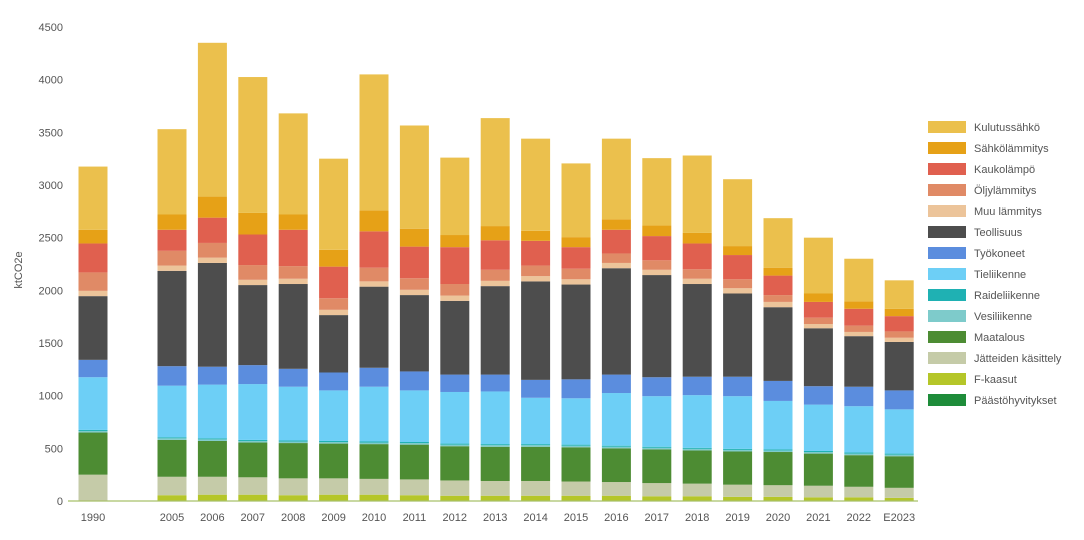 This screenshot has height=540, width=1084. What do you see at coordinates (616, 518) in the screenshot?
I see `x-tick-label: 2016` at bounding box center [616, 518].